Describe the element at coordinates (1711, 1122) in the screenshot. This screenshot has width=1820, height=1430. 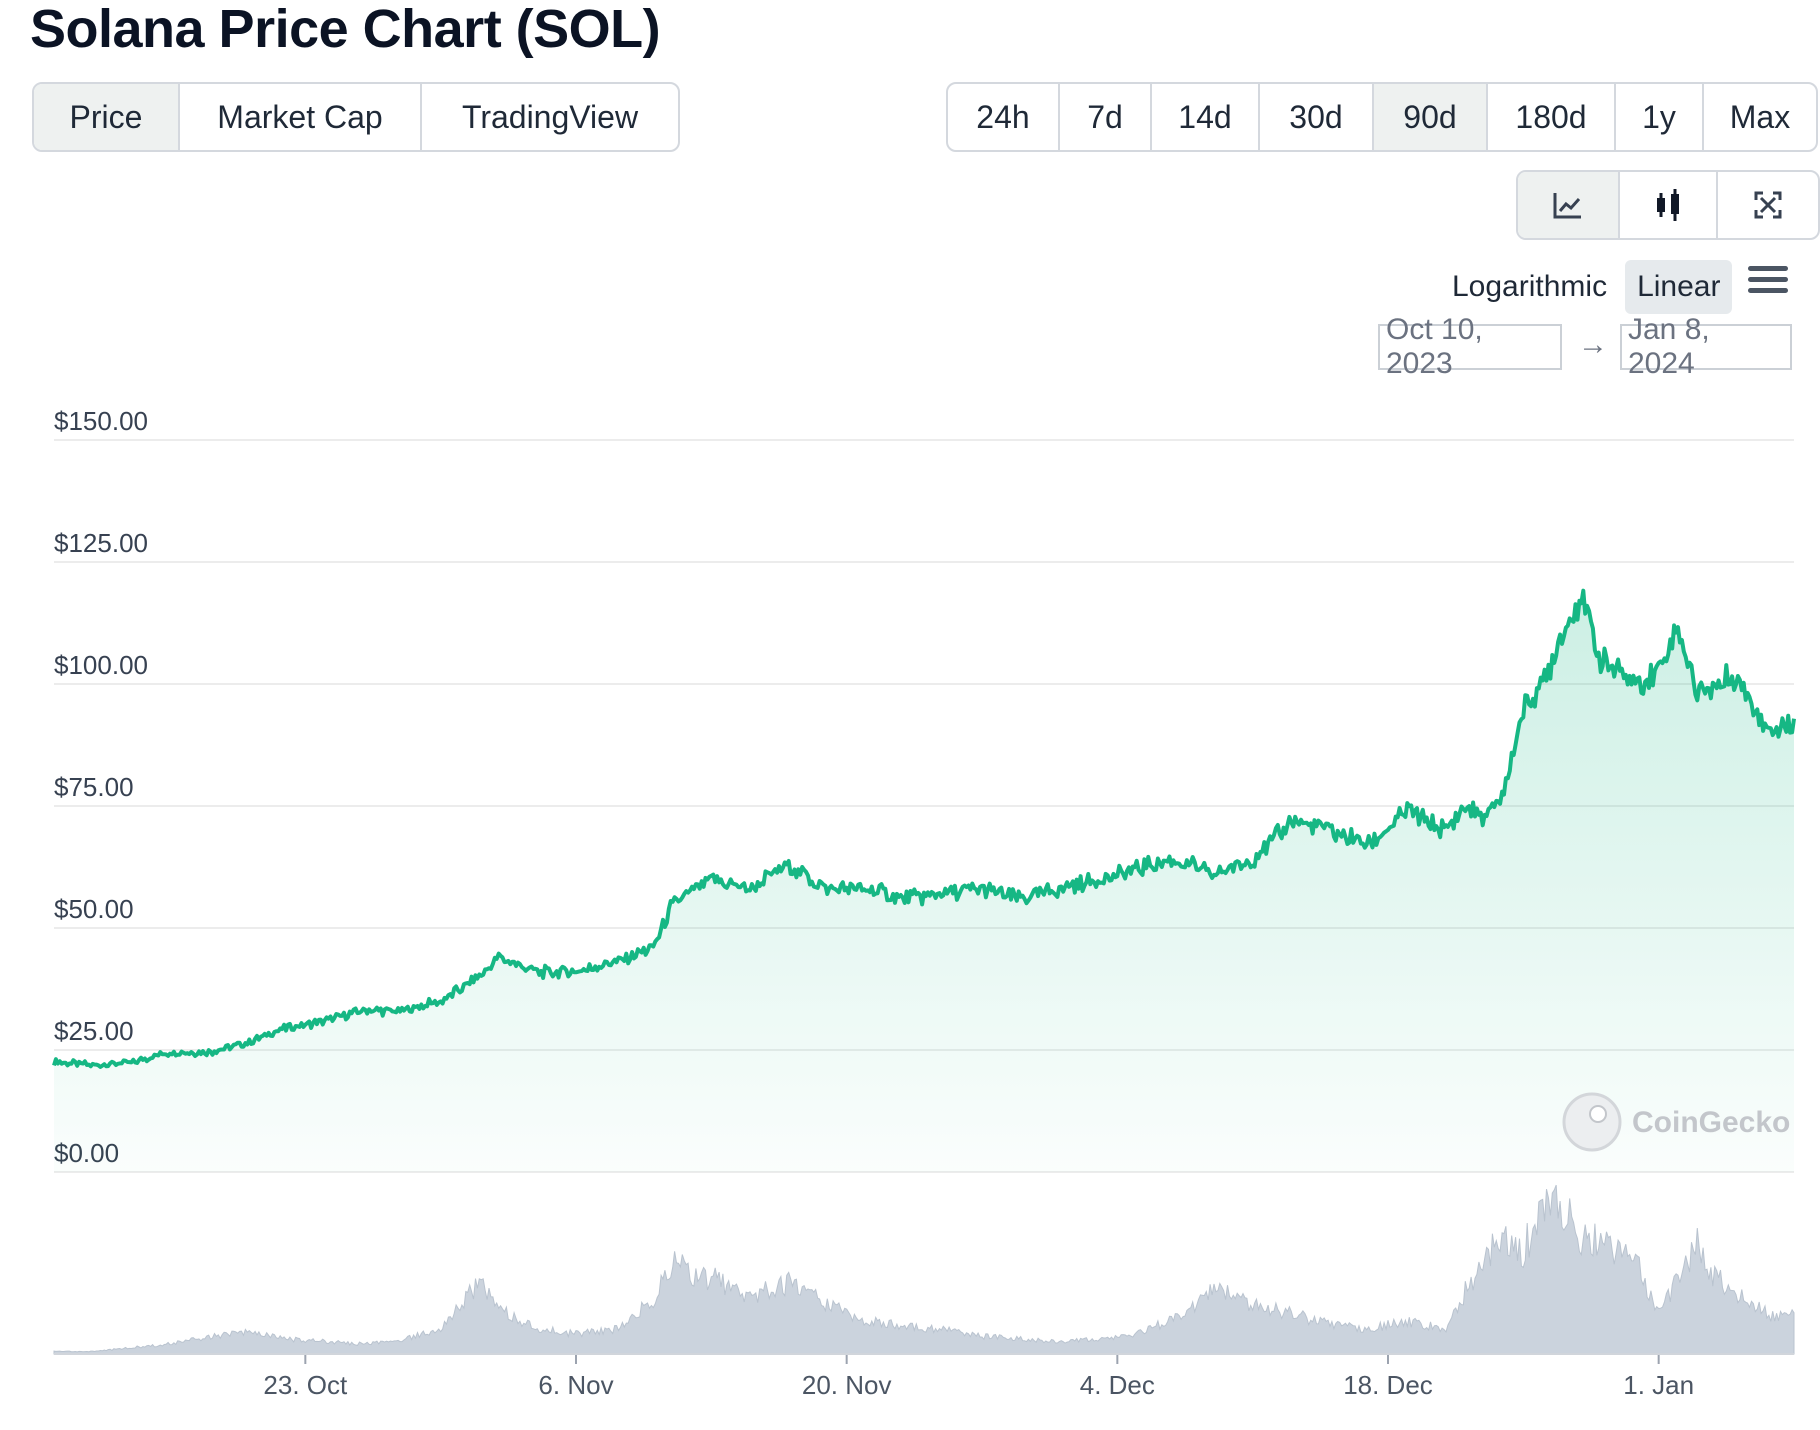
I see `coingecko-watermark: CoinGecko` at that location.